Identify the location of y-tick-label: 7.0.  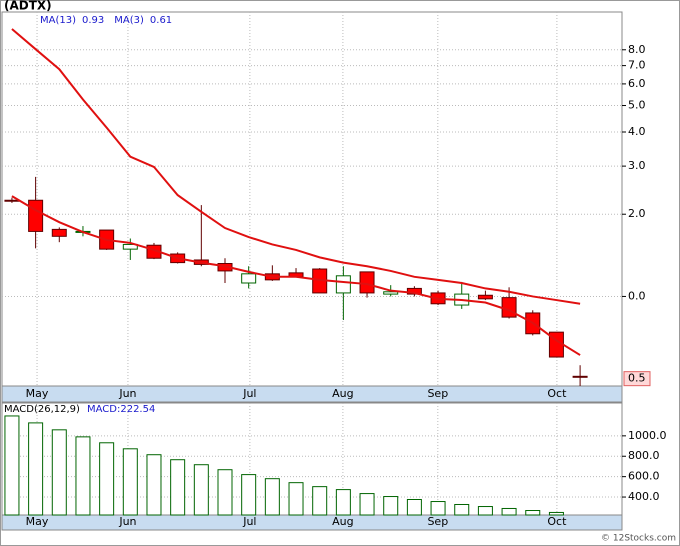
(637, 65).